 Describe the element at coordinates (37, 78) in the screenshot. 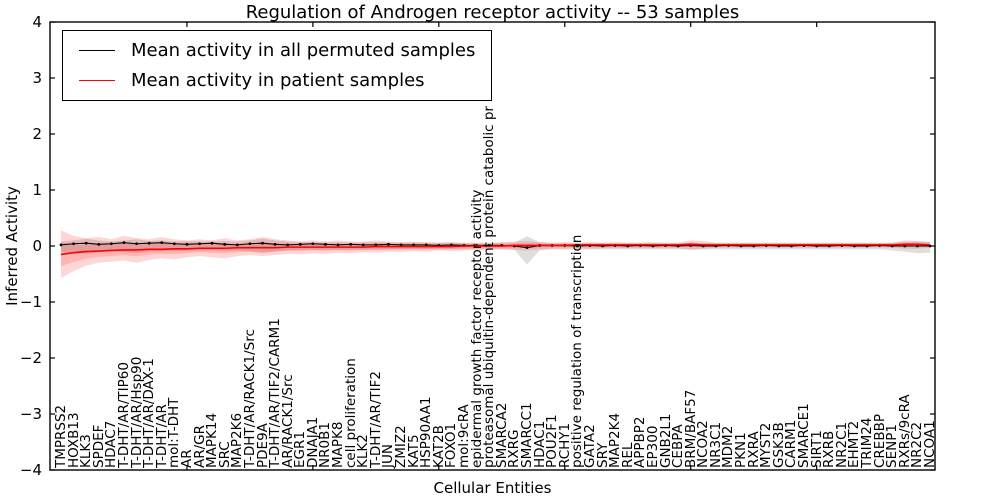

I see `y-tick-label: 3` at that location.